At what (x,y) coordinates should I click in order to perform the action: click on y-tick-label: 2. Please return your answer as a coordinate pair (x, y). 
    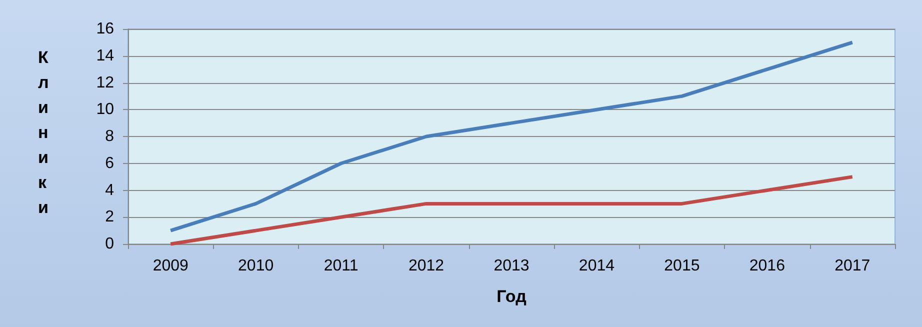
    Looking at the image, I should click on (109, 217).